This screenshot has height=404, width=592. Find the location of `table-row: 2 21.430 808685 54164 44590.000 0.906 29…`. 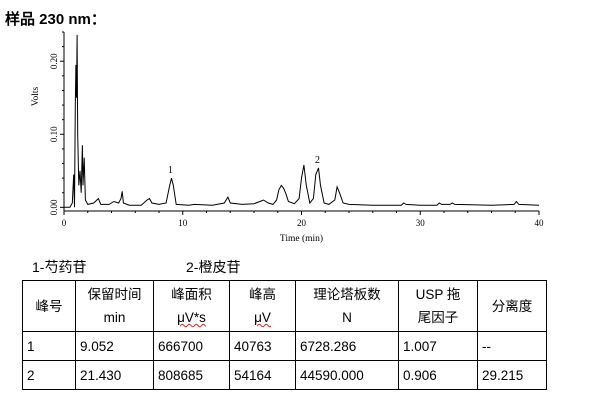

table-row: 2 21.430 808685 54164 44590.000 0.906 29… is located at coordinates (284, 375).